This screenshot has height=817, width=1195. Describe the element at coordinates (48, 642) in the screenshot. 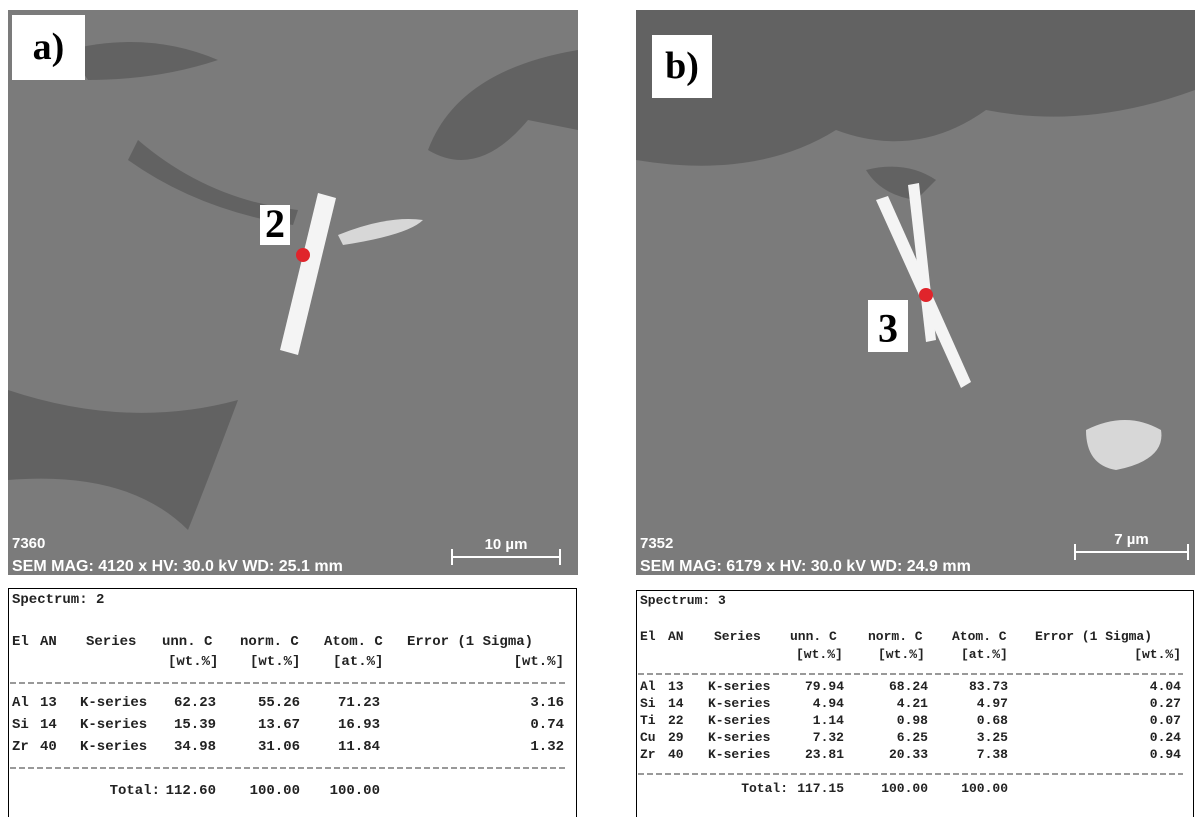

I see `table-text: AN` at that location.